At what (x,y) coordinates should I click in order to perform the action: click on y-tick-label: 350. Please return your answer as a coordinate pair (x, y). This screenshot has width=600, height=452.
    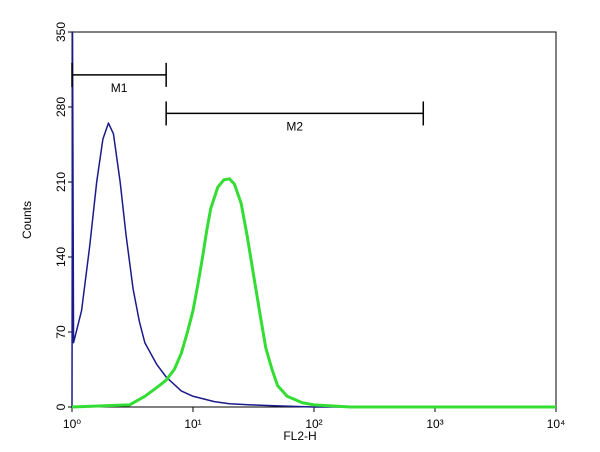
    Looking at the image, I should click on (61, 32).